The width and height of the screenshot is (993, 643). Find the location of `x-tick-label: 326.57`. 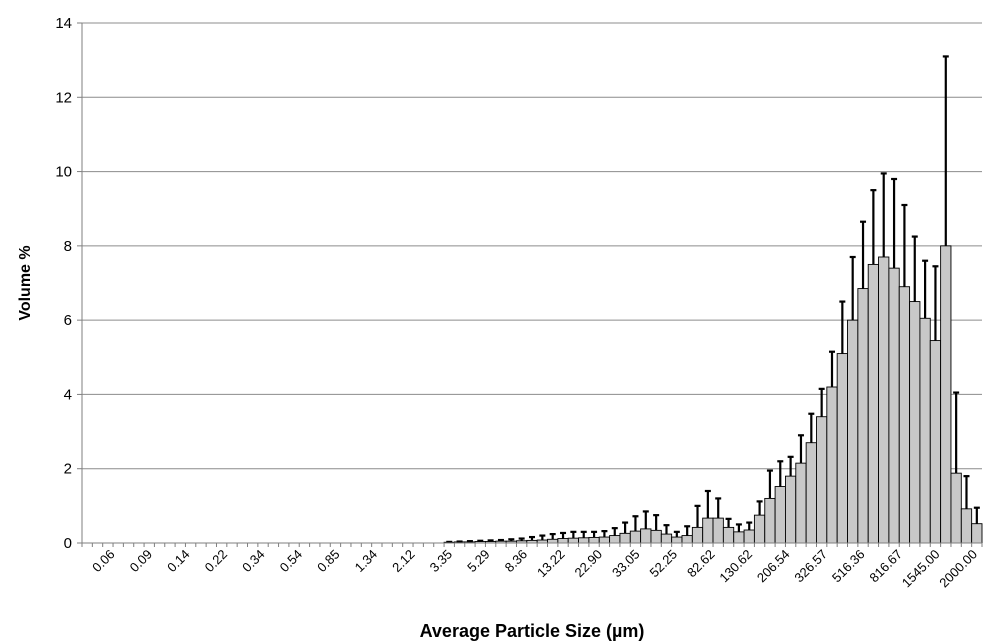

x-tick-label: 326.57 is located at coordinates (810, 566).